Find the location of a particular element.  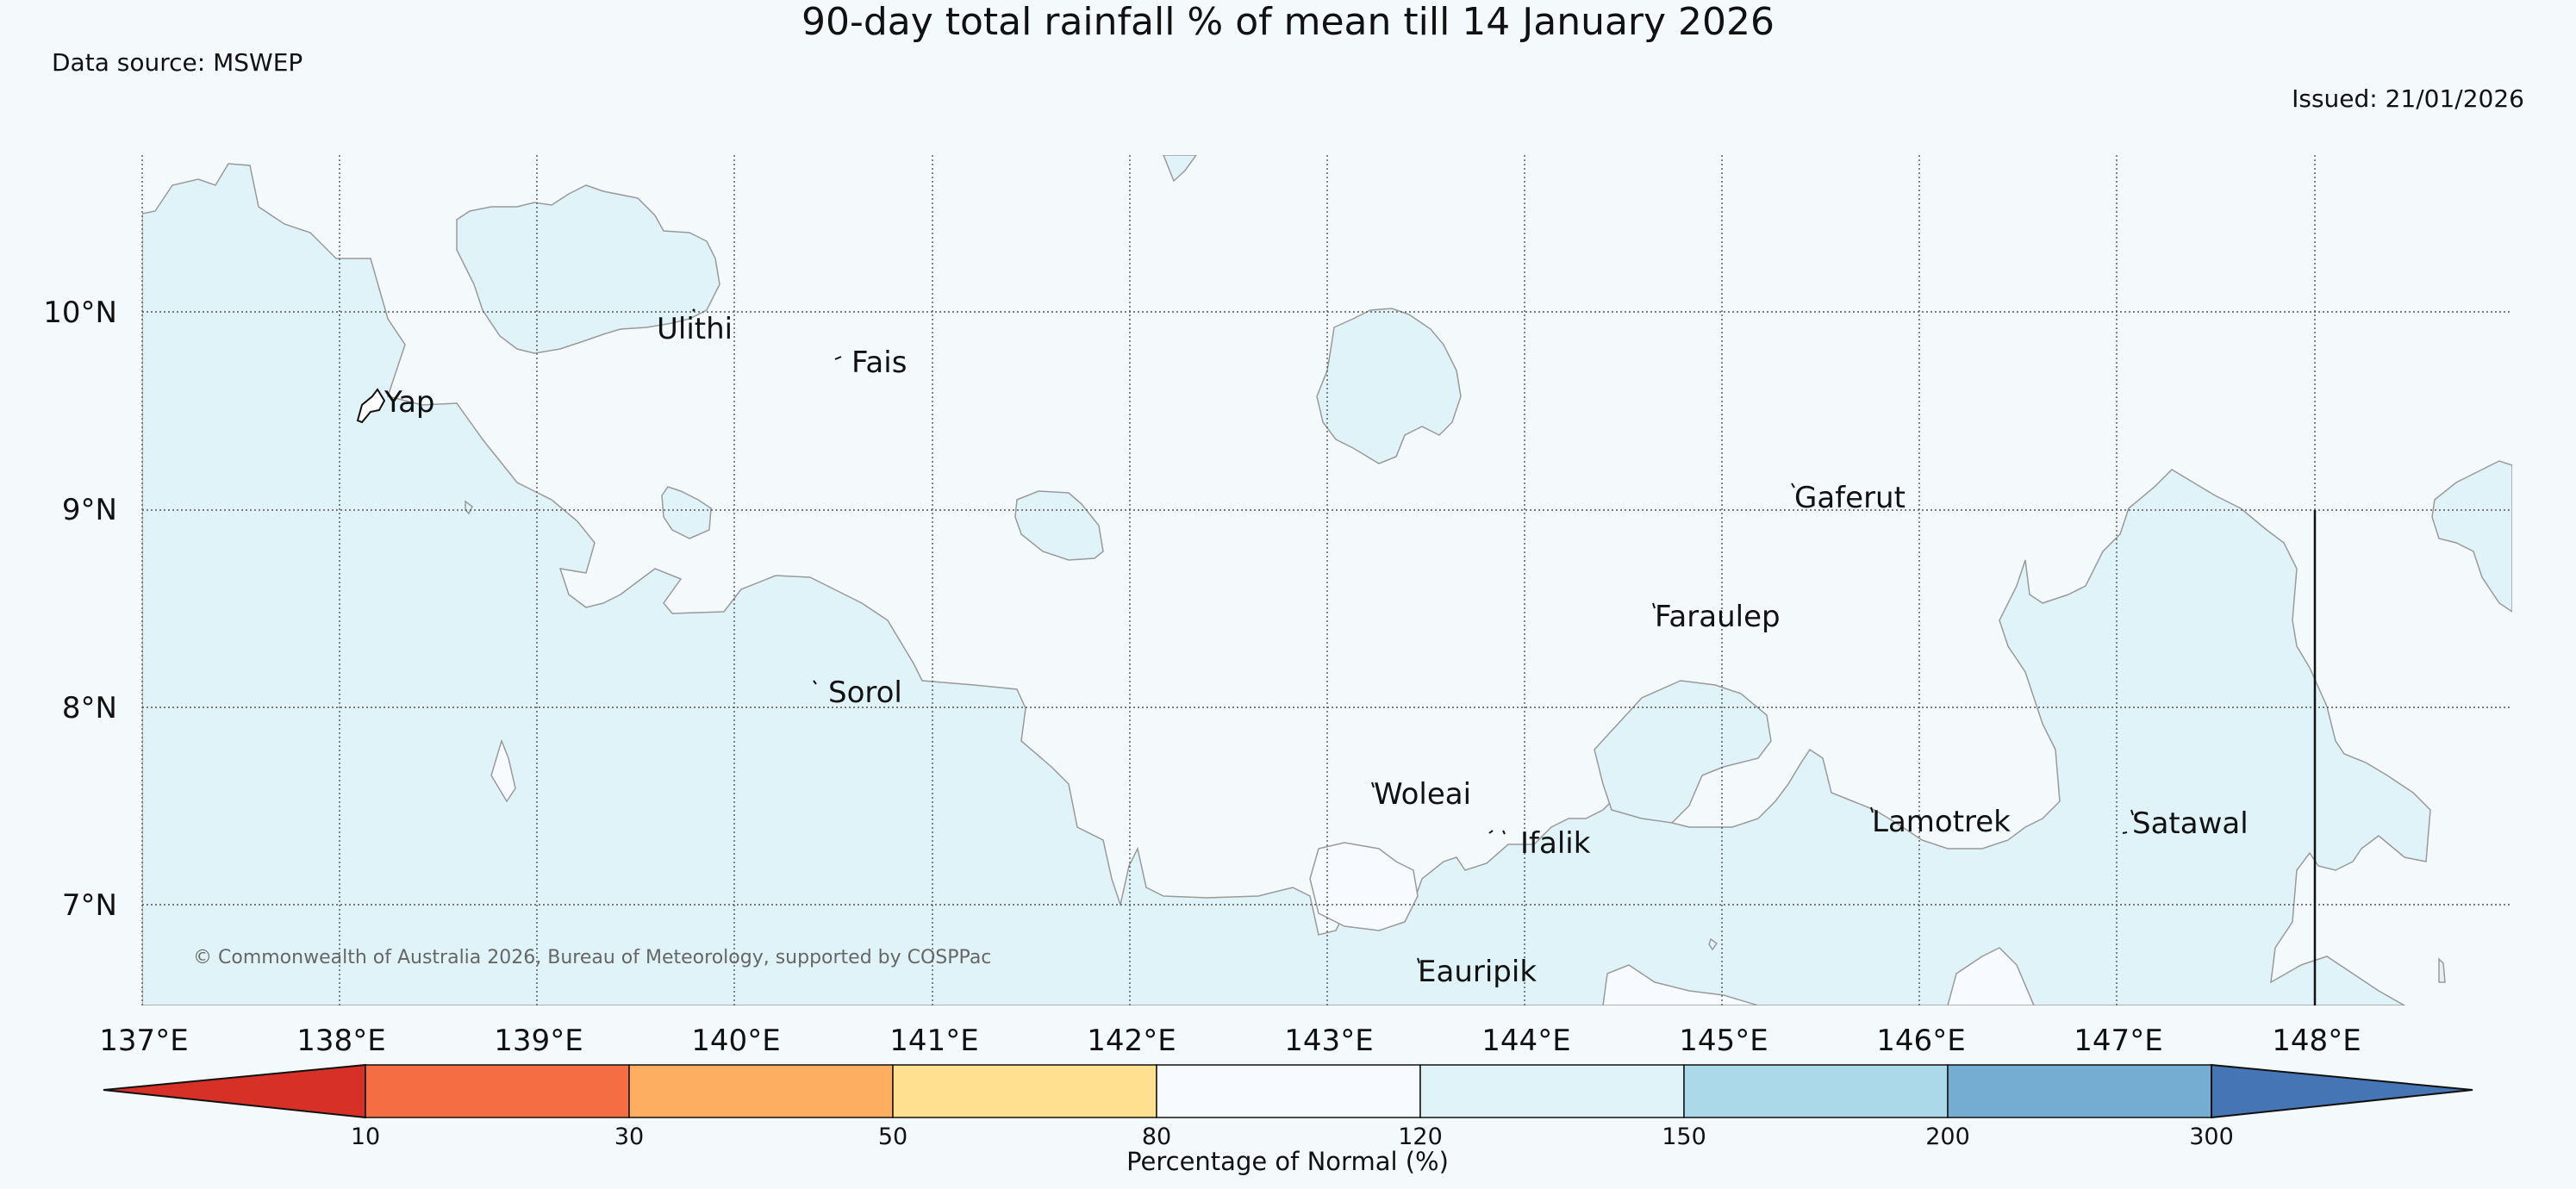

island-label-gaferut: Gaferut is located at coordinates (1849, 498).